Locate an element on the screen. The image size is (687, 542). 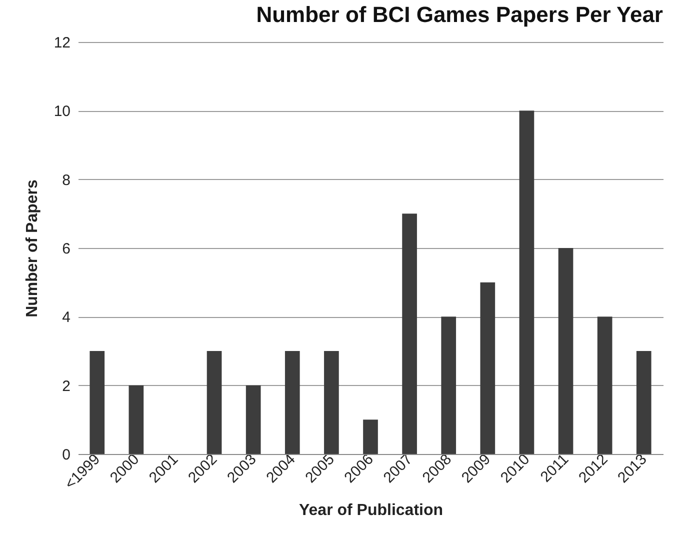
y-tick-label: 4 is located at coordinates (66, 317).